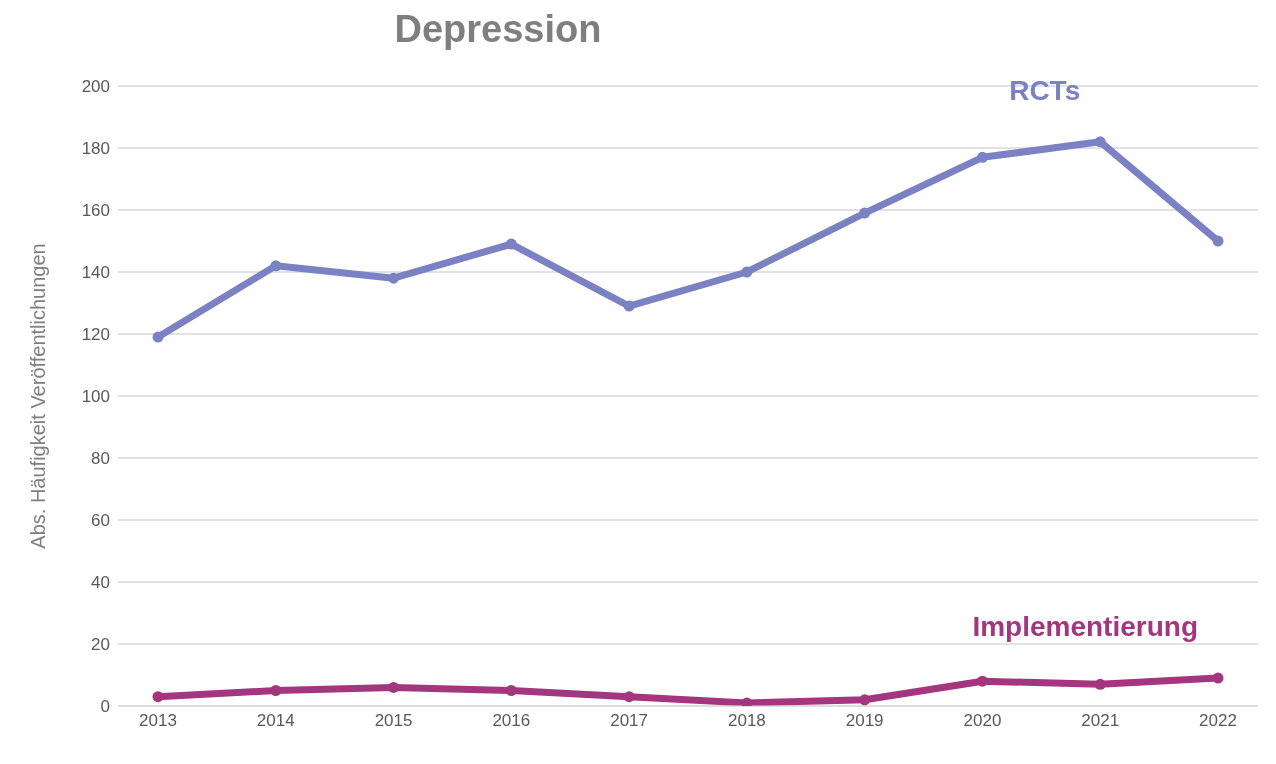 The image size is (1276, 764). Describe the element at coordinates (1218, 721) in the screenshot. I see `x-tick-label: 2022` at that location.